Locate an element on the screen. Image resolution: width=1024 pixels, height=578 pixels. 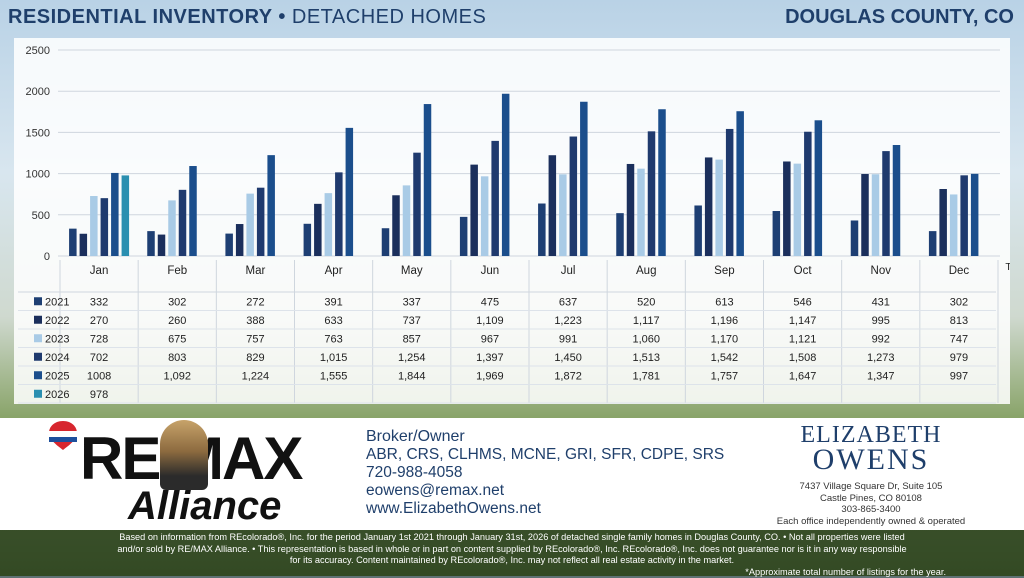
address-city: Castle Pines, CO 80108 is located at coordinates (871, 499).